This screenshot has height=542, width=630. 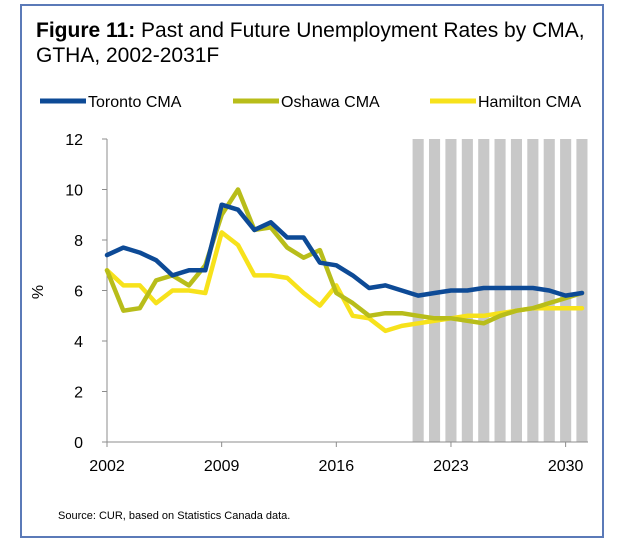 What do you see at coordinates (78, 443) in the screenshot?
I see `y-tick-label: 0` at bounding box center [78, 443].